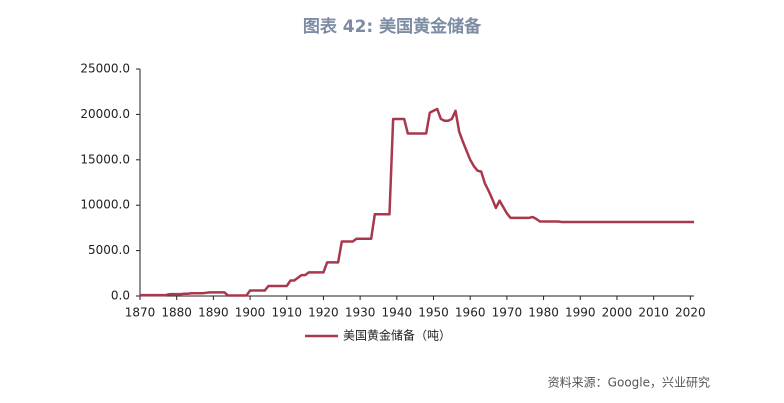 The width and height of the screenshot is (784, 403). Describe the element at coordinates (360, 313) in the screenshot. I see `x-tick-label: 1930` at that location.